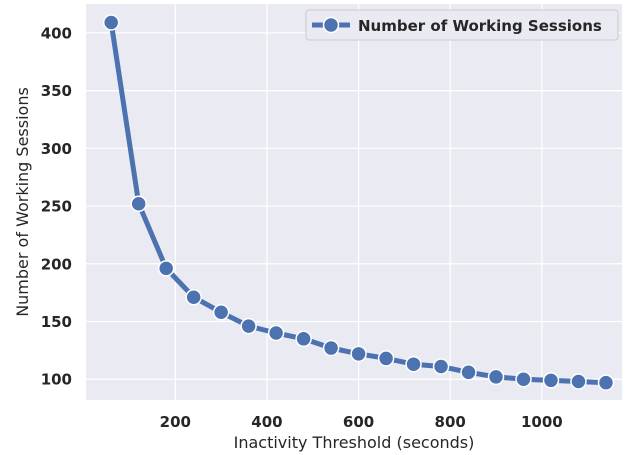 This screenshot has height=455, width=626. I want to click on legend-box, so click(462, 25).